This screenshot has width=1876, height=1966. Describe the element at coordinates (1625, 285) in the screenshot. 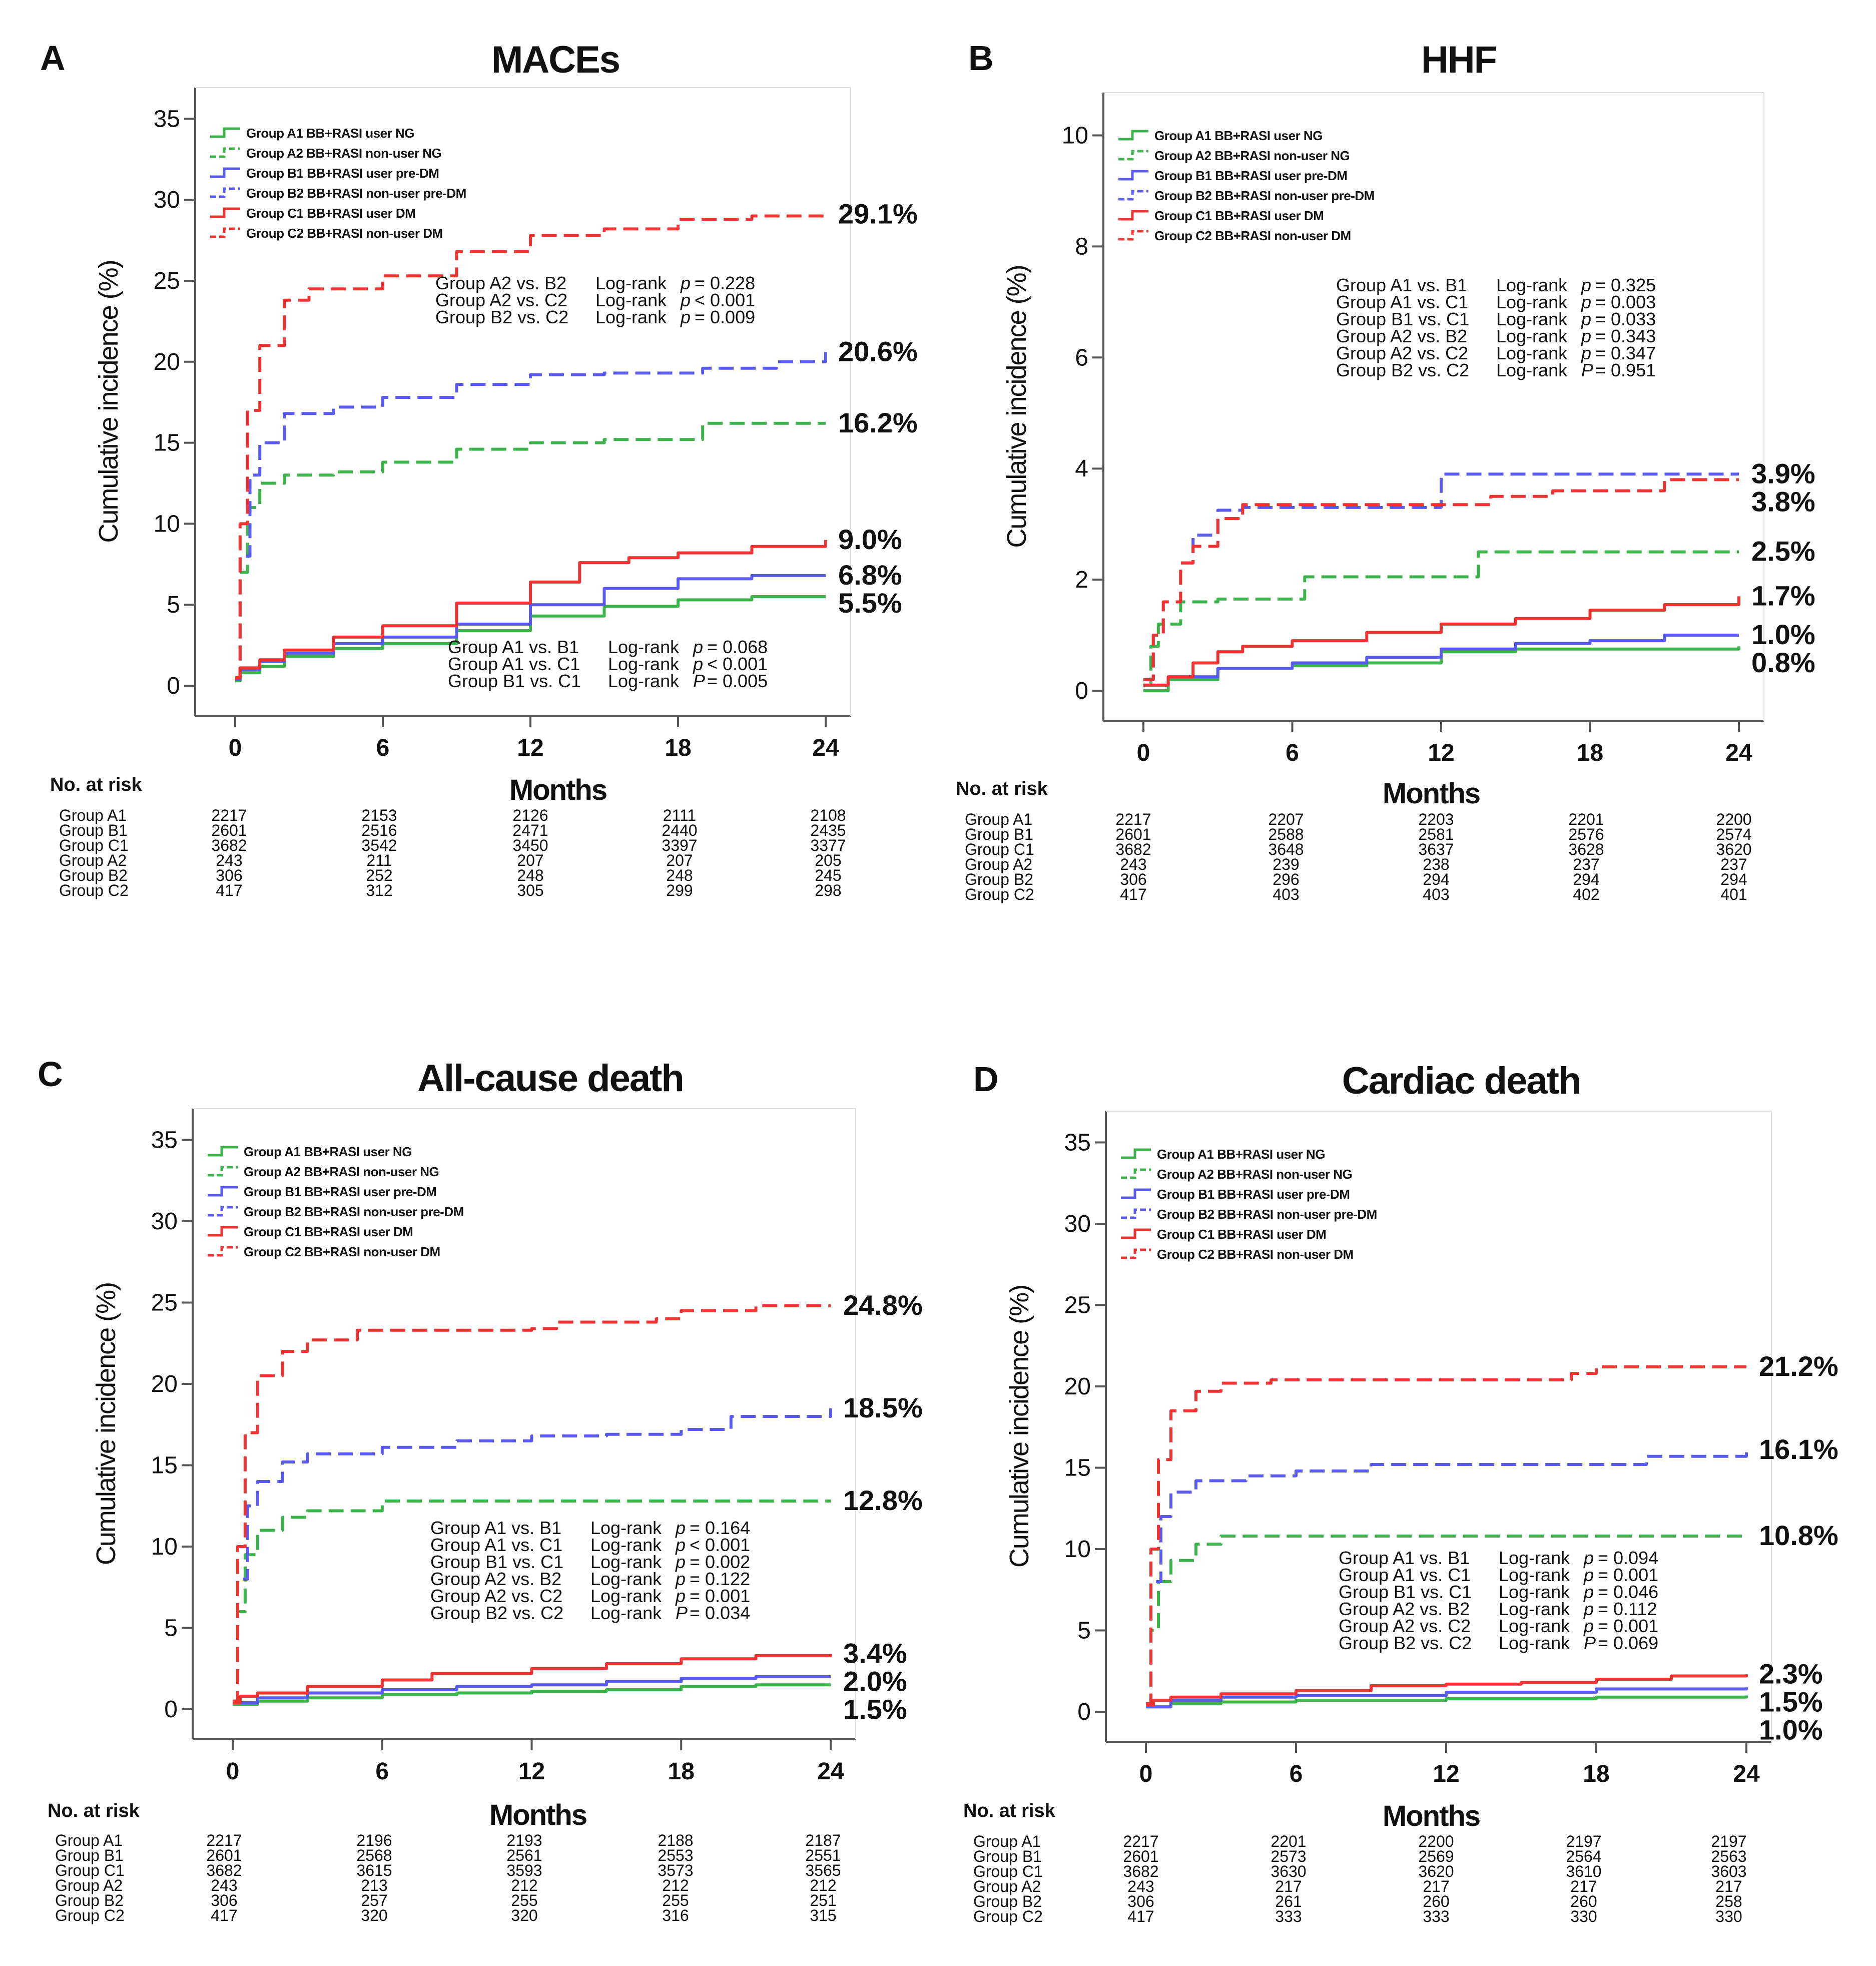

I see `logrank-p-value: = 0.325` at that location.